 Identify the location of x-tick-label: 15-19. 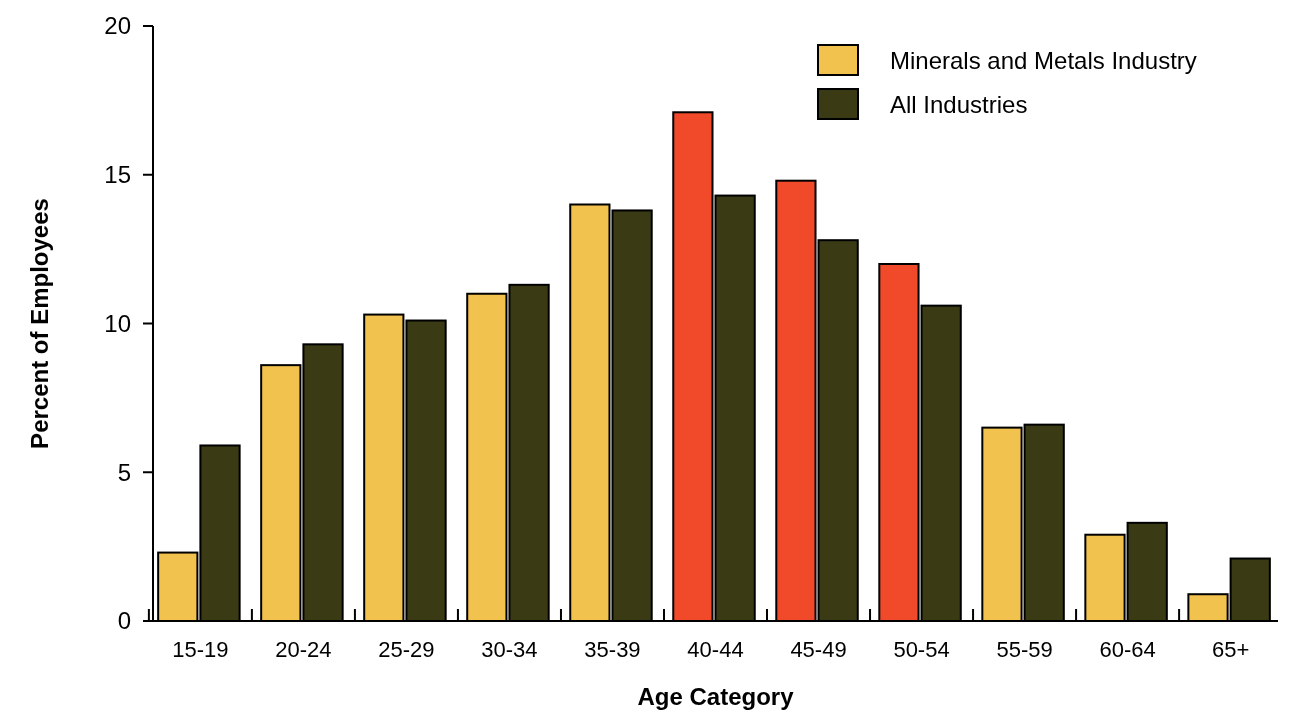
(200, 649).